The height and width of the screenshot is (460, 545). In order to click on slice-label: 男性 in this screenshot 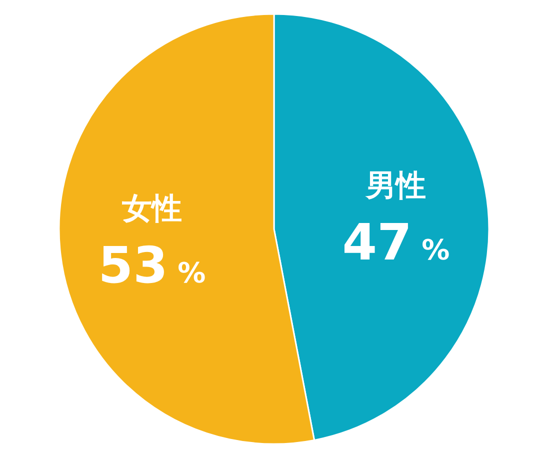, I will do `click(395, 186)`.